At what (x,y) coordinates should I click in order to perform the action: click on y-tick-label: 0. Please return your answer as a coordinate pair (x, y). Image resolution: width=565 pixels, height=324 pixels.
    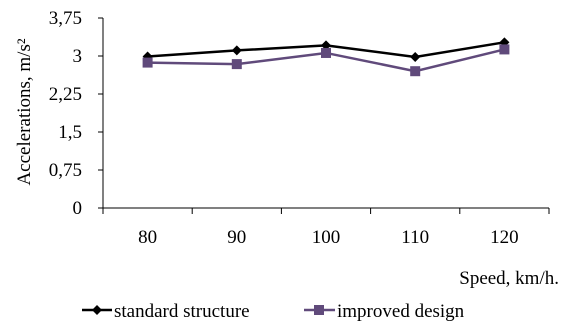
    Looking at the image, I should click on (78, 208).